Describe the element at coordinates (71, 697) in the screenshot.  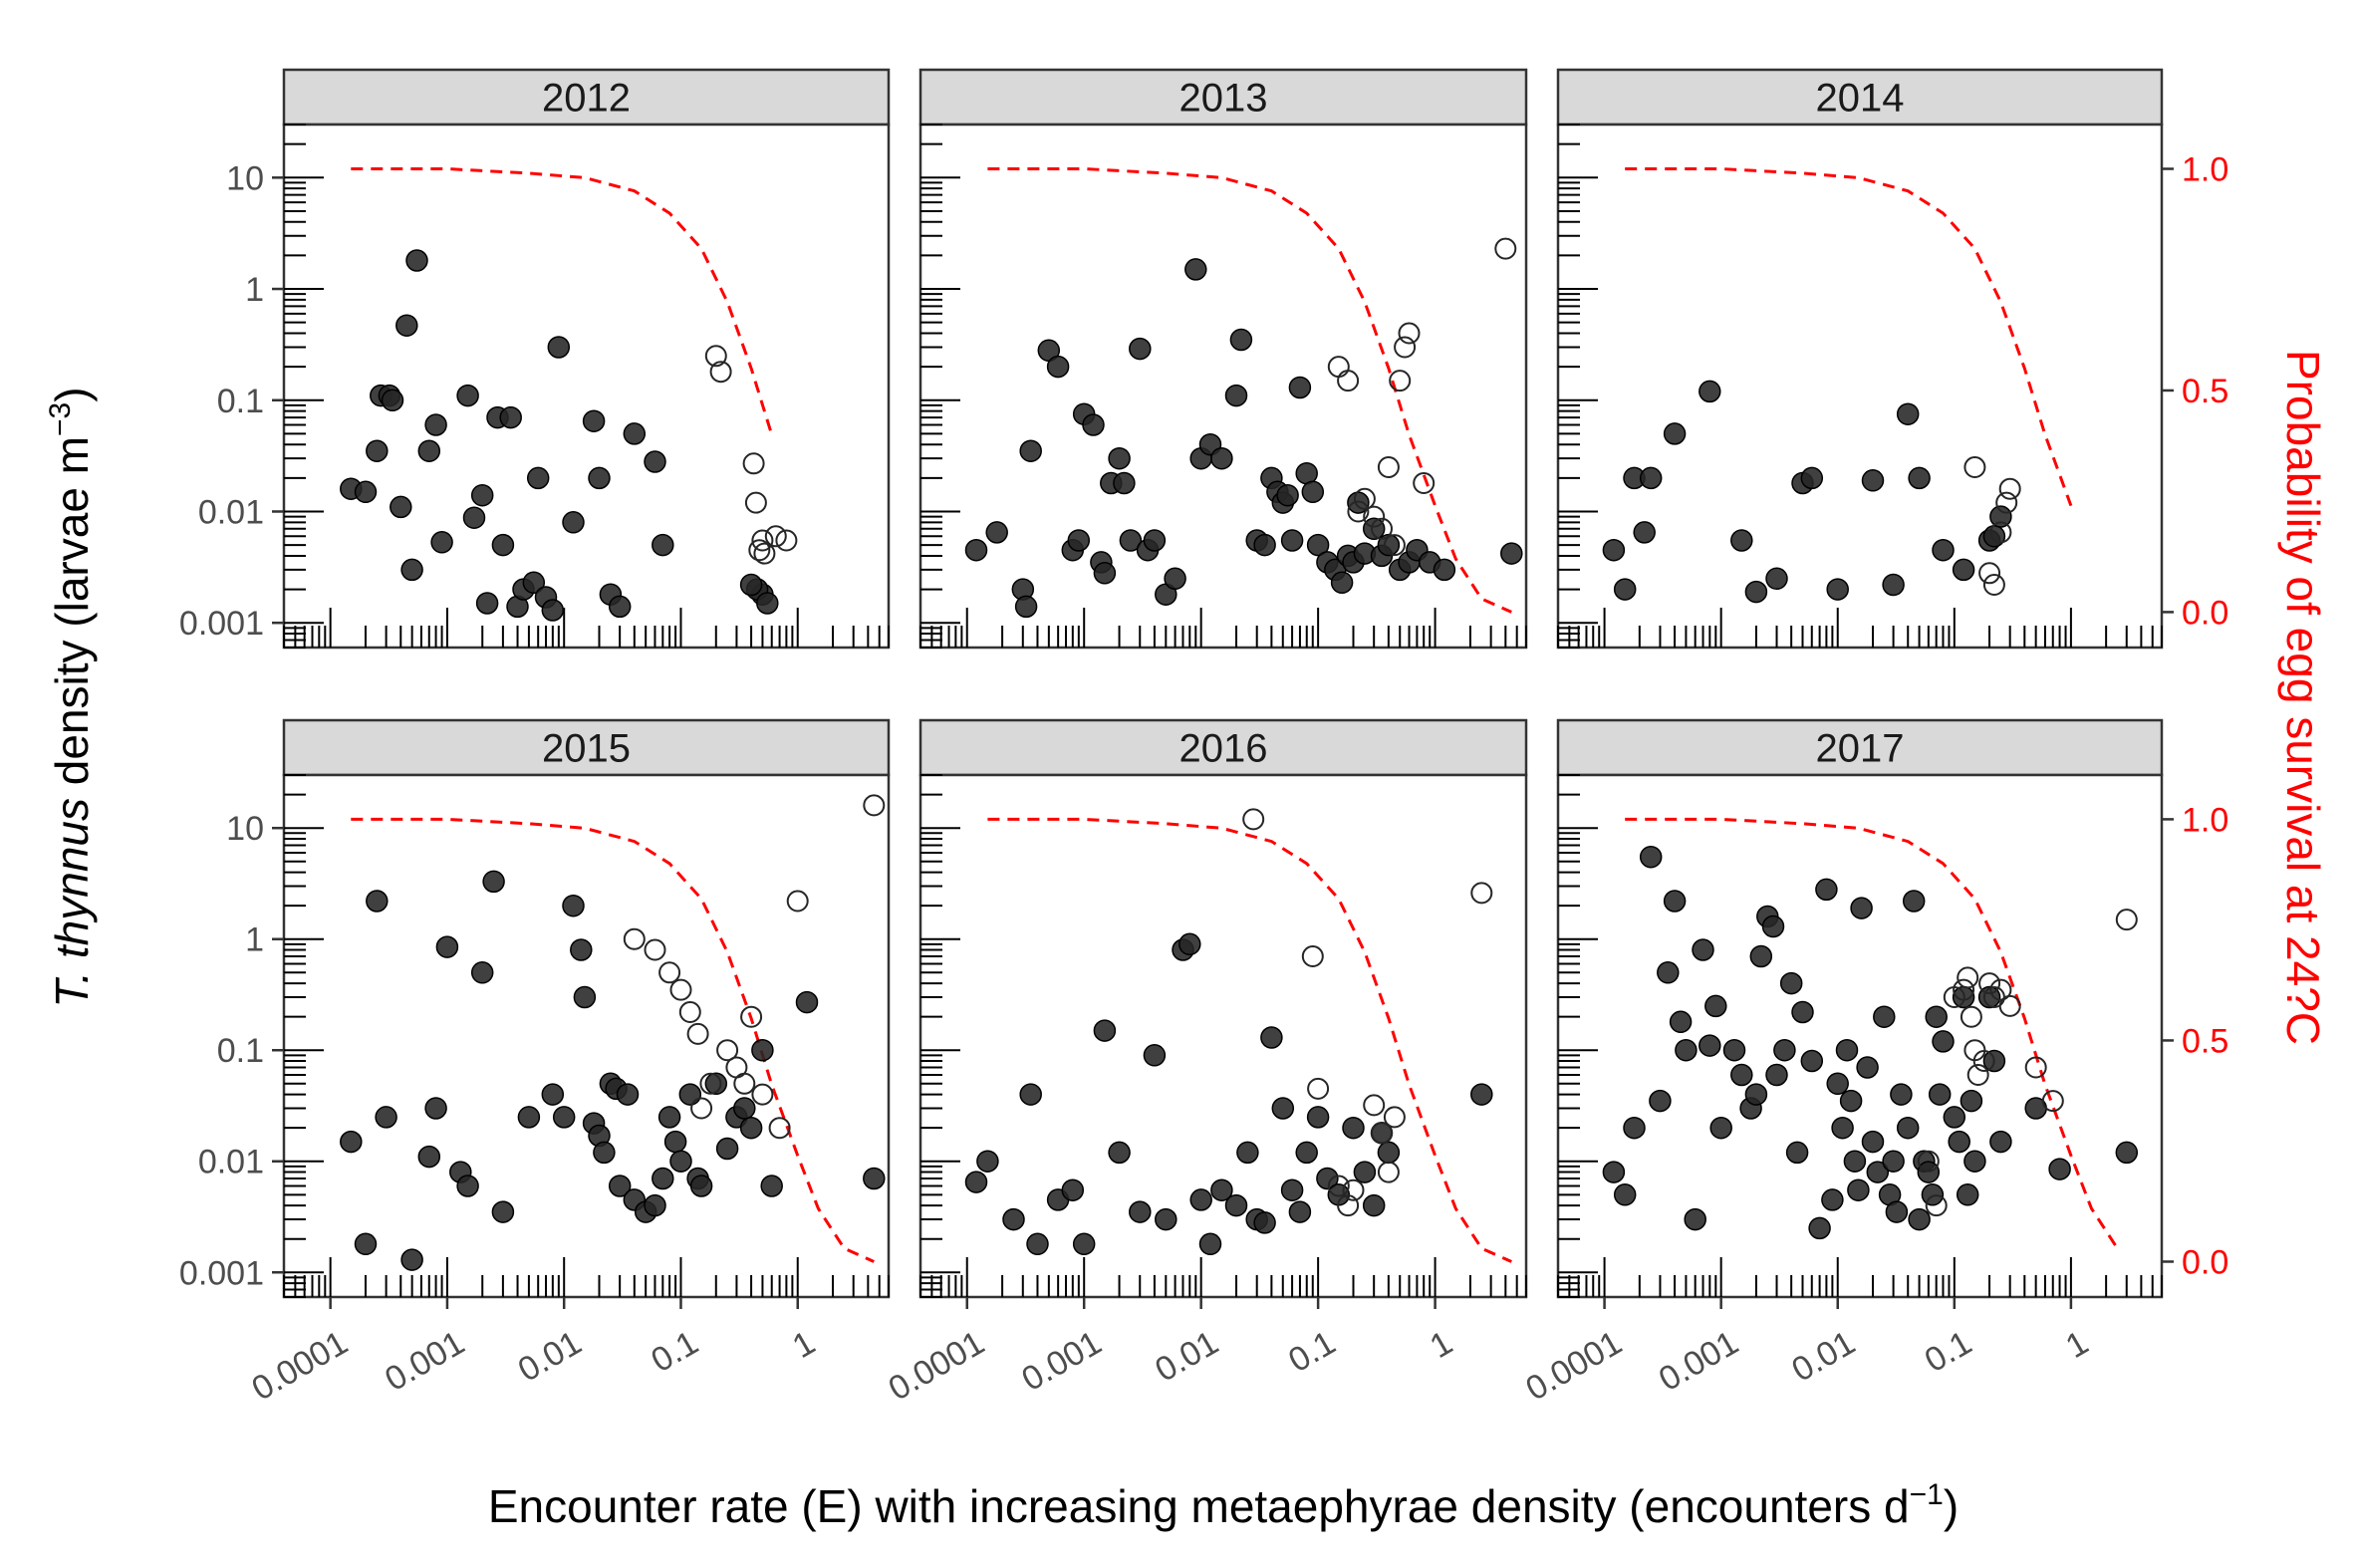
I see `y-left-axis-title: T. thynnus density (larvae m−3)` at that location.